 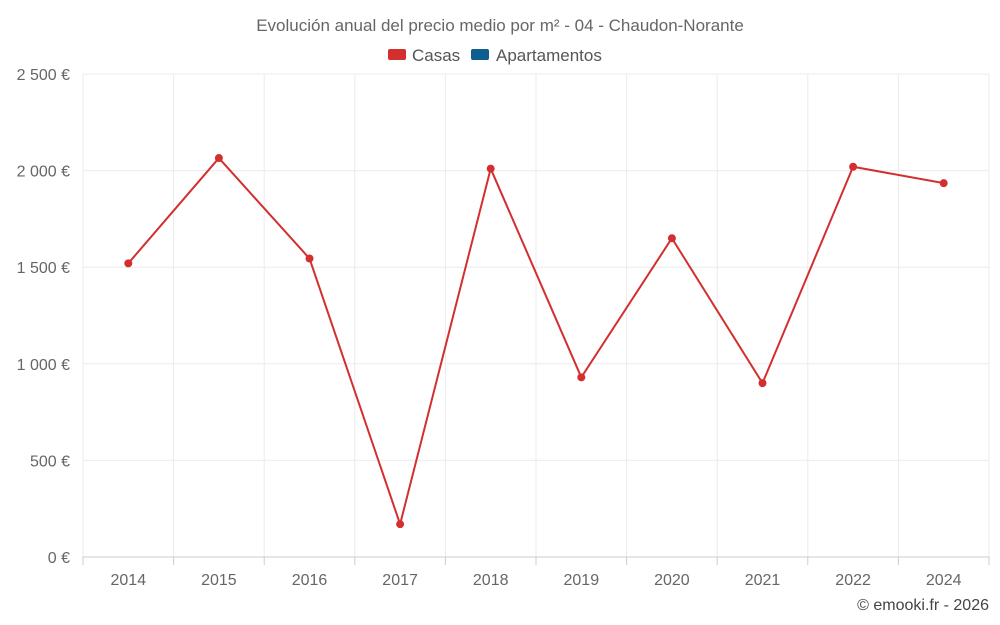 What do you see at coordinates (944, 580) in the screenshot?
I see `x-tick-label: 2024` at bounding box center [944, 580].